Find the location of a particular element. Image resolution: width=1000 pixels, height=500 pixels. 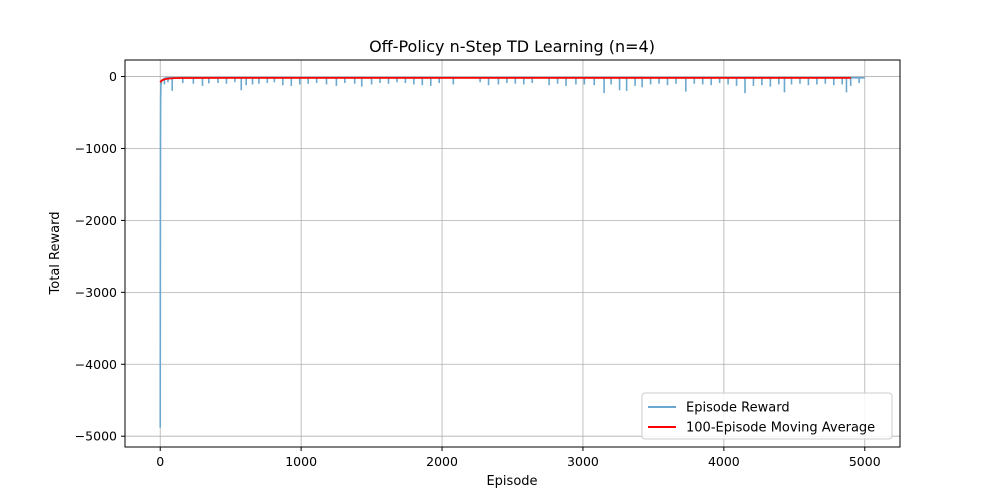

x-tick-label: 4000 is located at coordinates (724, 461).